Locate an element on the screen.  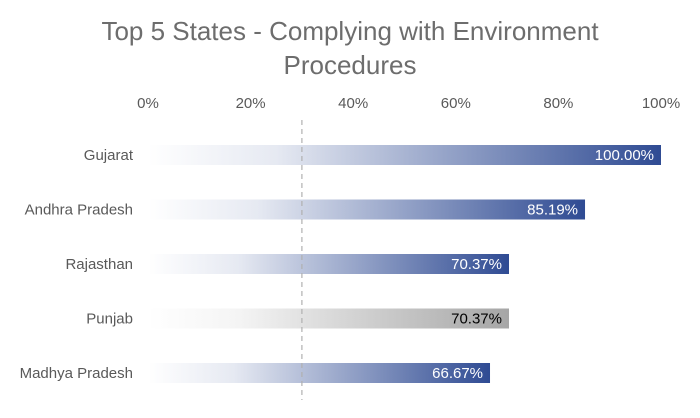
x-tick-label: 0% is located at coordinates (148, 103).